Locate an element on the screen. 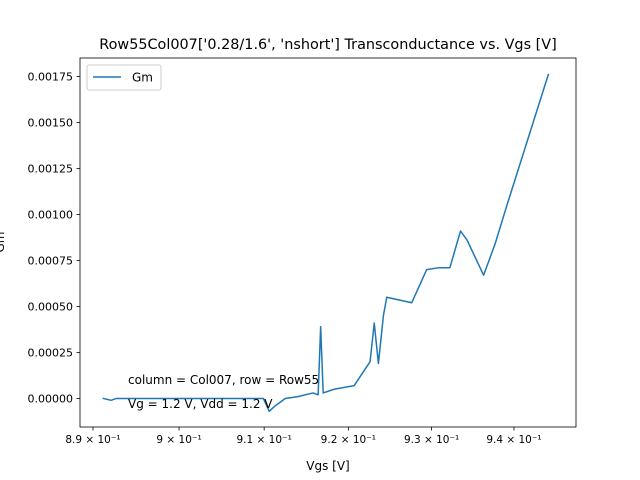 The height and width of the screenshot is (480, 640). x-tick-label: 8.9 × 10⁻¹ is located at coordinates (92, 440).